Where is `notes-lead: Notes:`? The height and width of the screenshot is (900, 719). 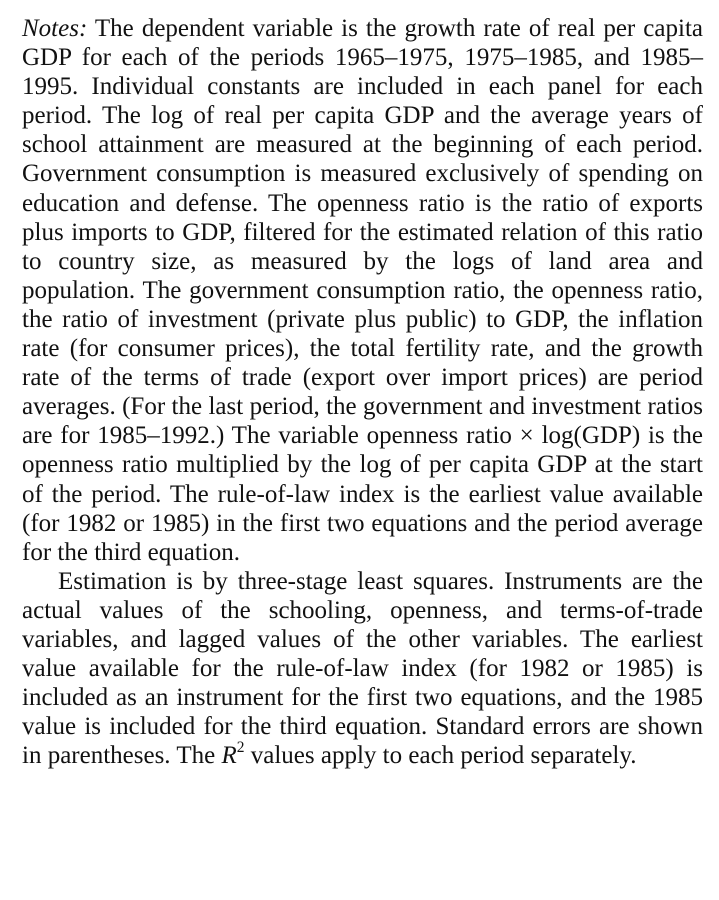 notes-lead: Notes: is located at coordinates (55, 28).